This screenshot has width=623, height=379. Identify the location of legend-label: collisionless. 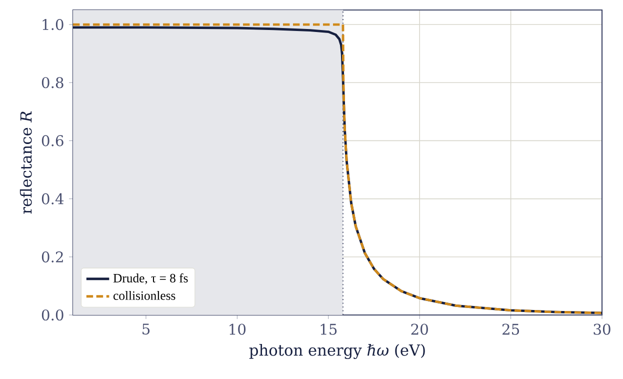
(145, 295).